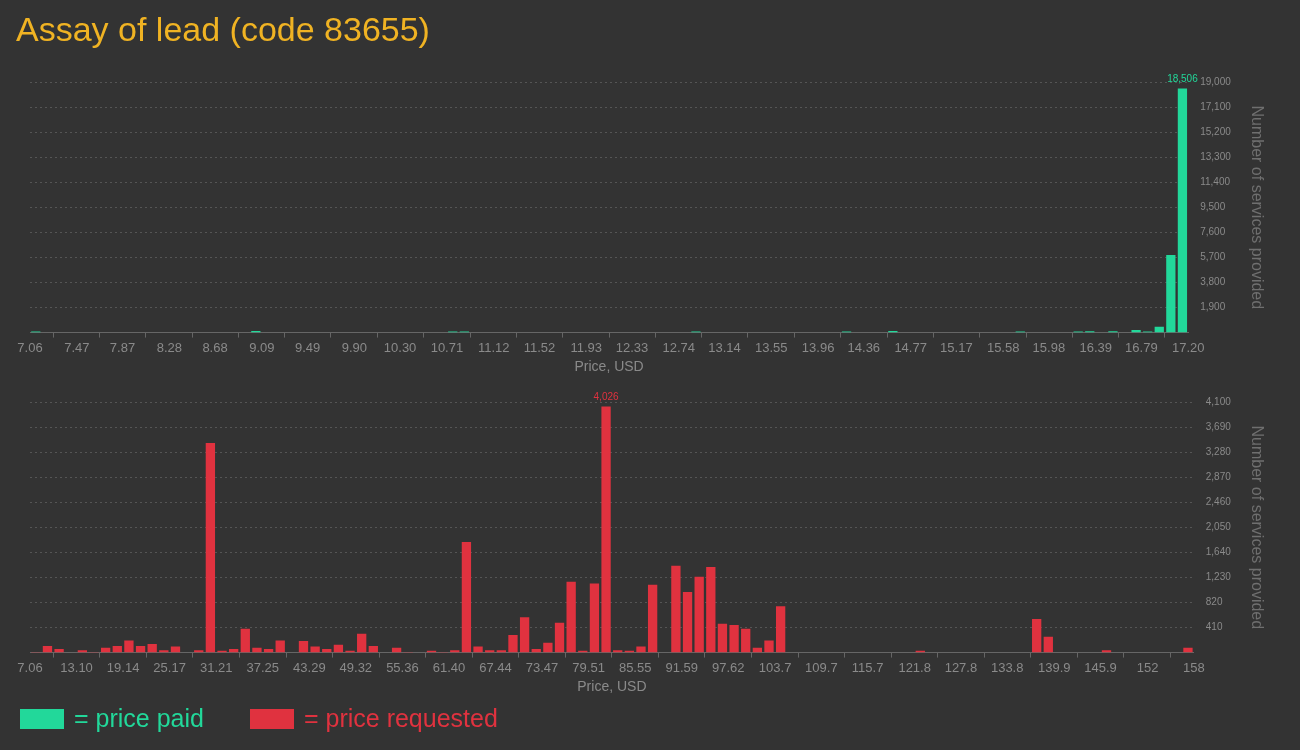 This screenshot has width=1300, height=750. Describe the element at coordinates (215, 347) in the screenshot. I see `x-tick-label: 8.68` at that location.